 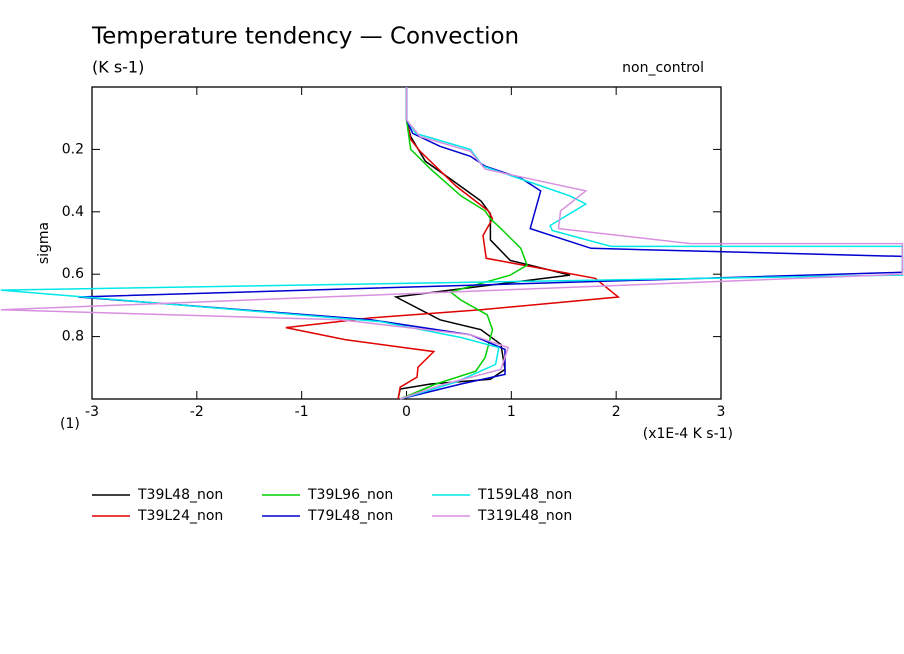 What do you see at coordinates (721, 412) in the screenshot?
I see `x-tick-label: 3` at bounding box center [721, 412].